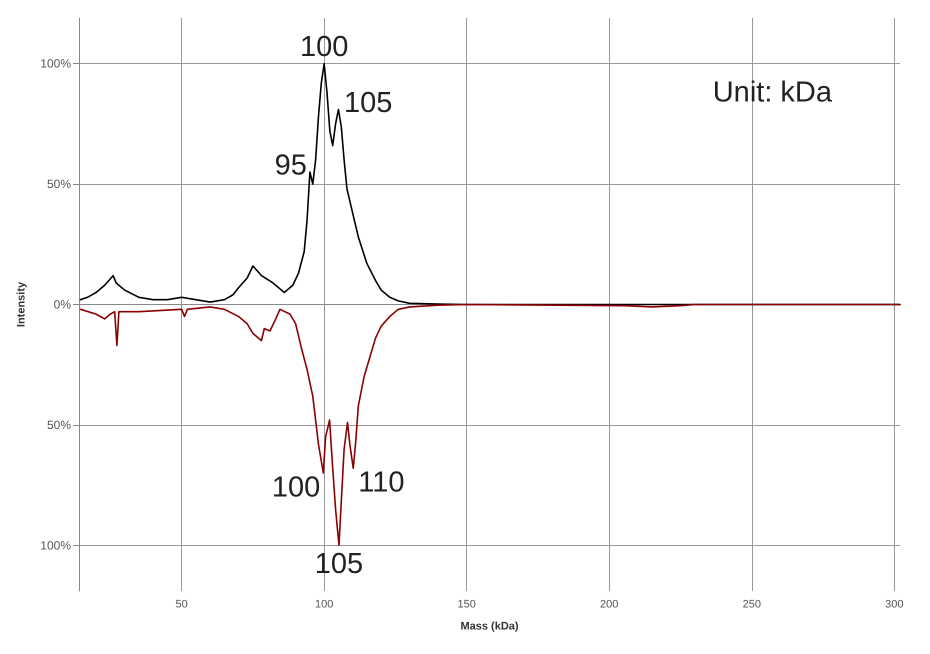 The image size is (930, 654). What do you see at coordinates (63, 305) in the screenshot?
I see `y-tick-label: 0%` at bounding box center [63, 305].